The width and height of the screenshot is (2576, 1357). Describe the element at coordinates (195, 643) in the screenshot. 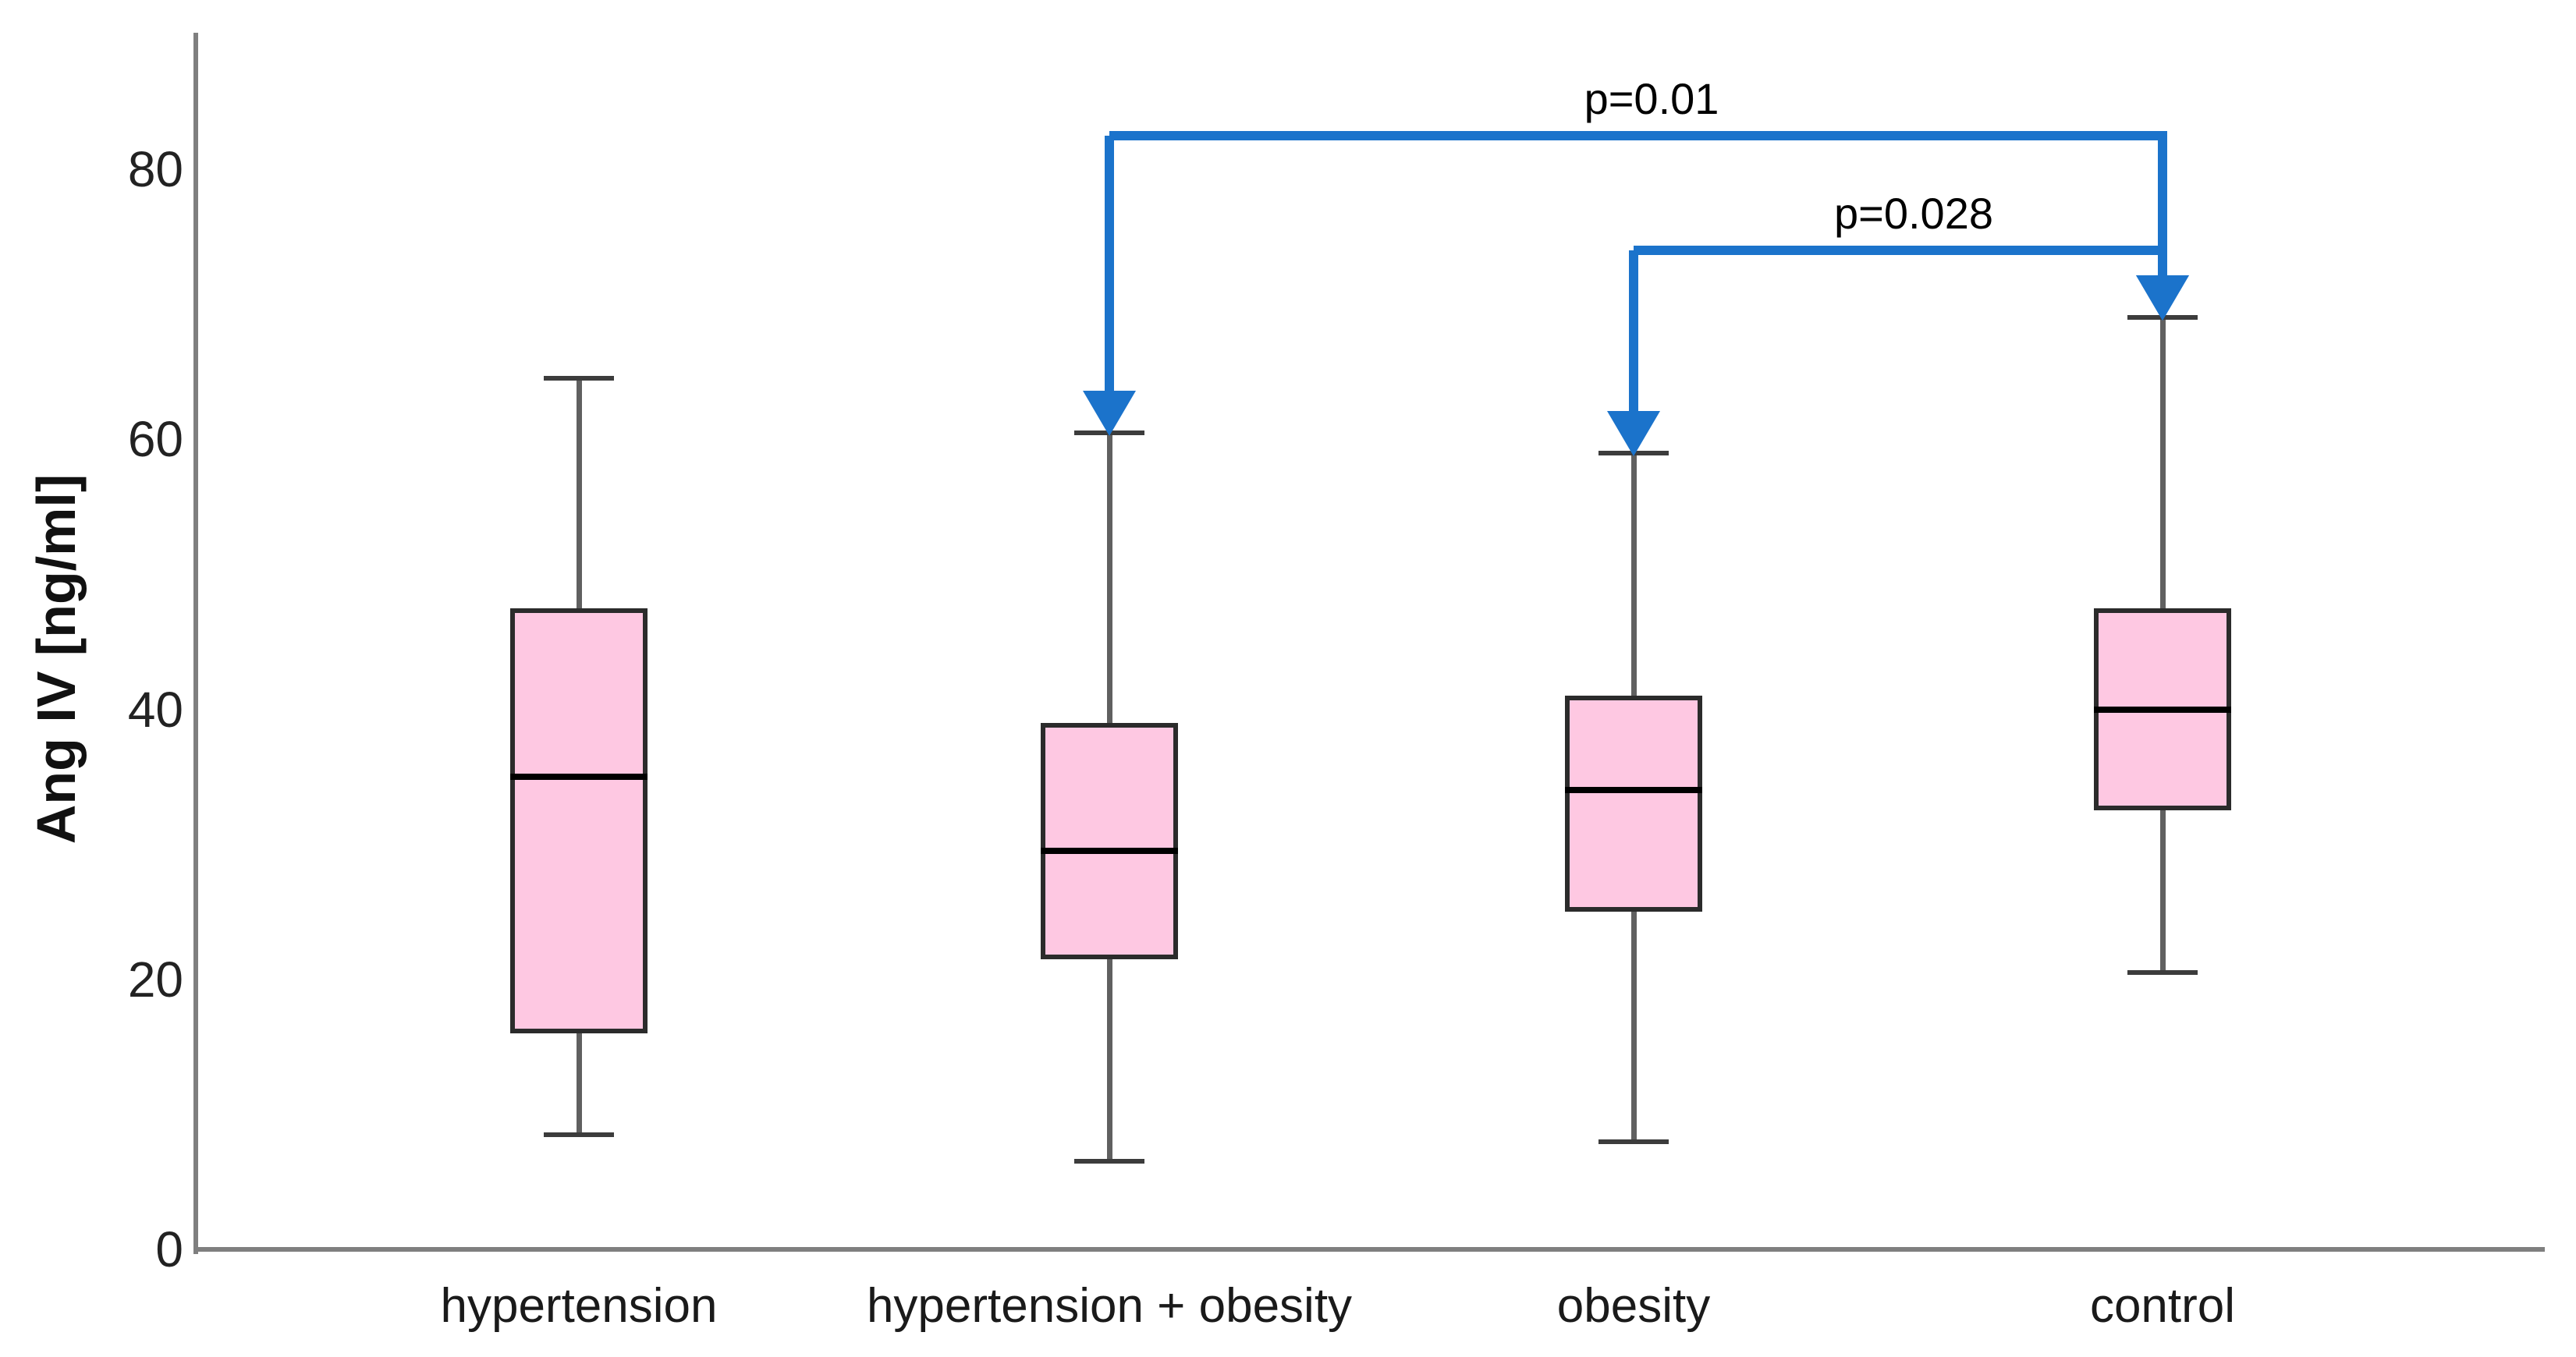

I see `y-axis-line` at that location.